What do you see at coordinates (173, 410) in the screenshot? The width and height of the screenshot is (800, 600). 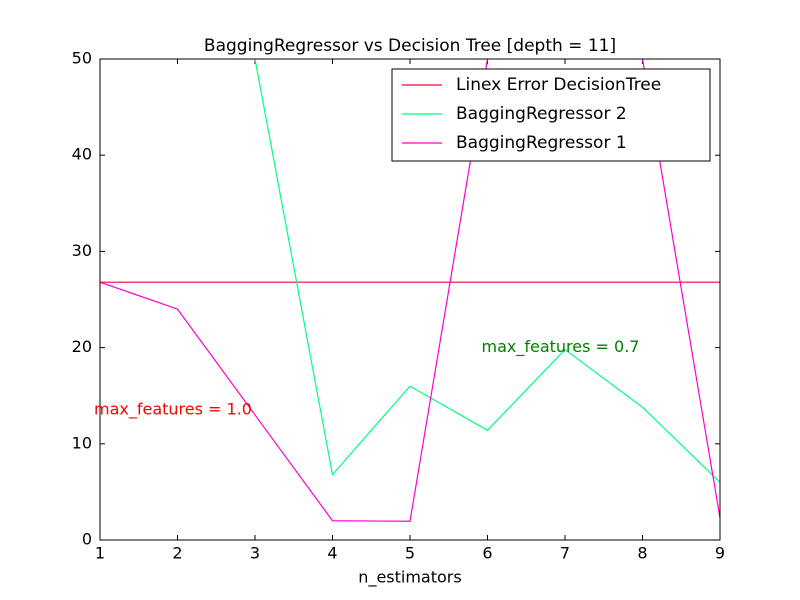 I see `annotation: max_features = 1.0` at bounding box center [173, 410].